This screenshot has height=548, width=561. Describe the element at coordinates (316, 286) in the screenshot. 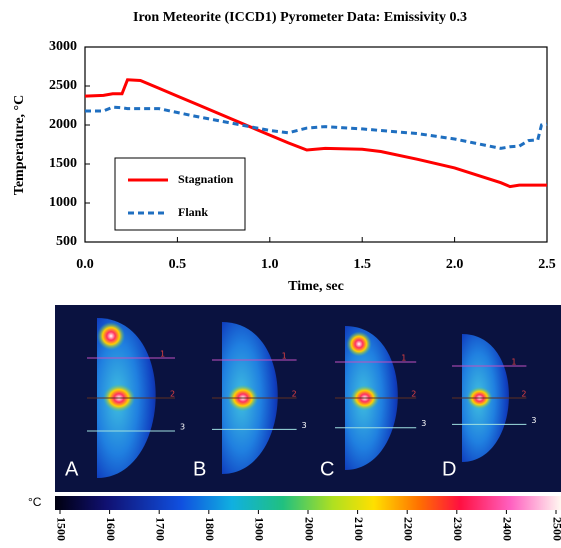

I see `x-axis-label: Time, sec` at that location.